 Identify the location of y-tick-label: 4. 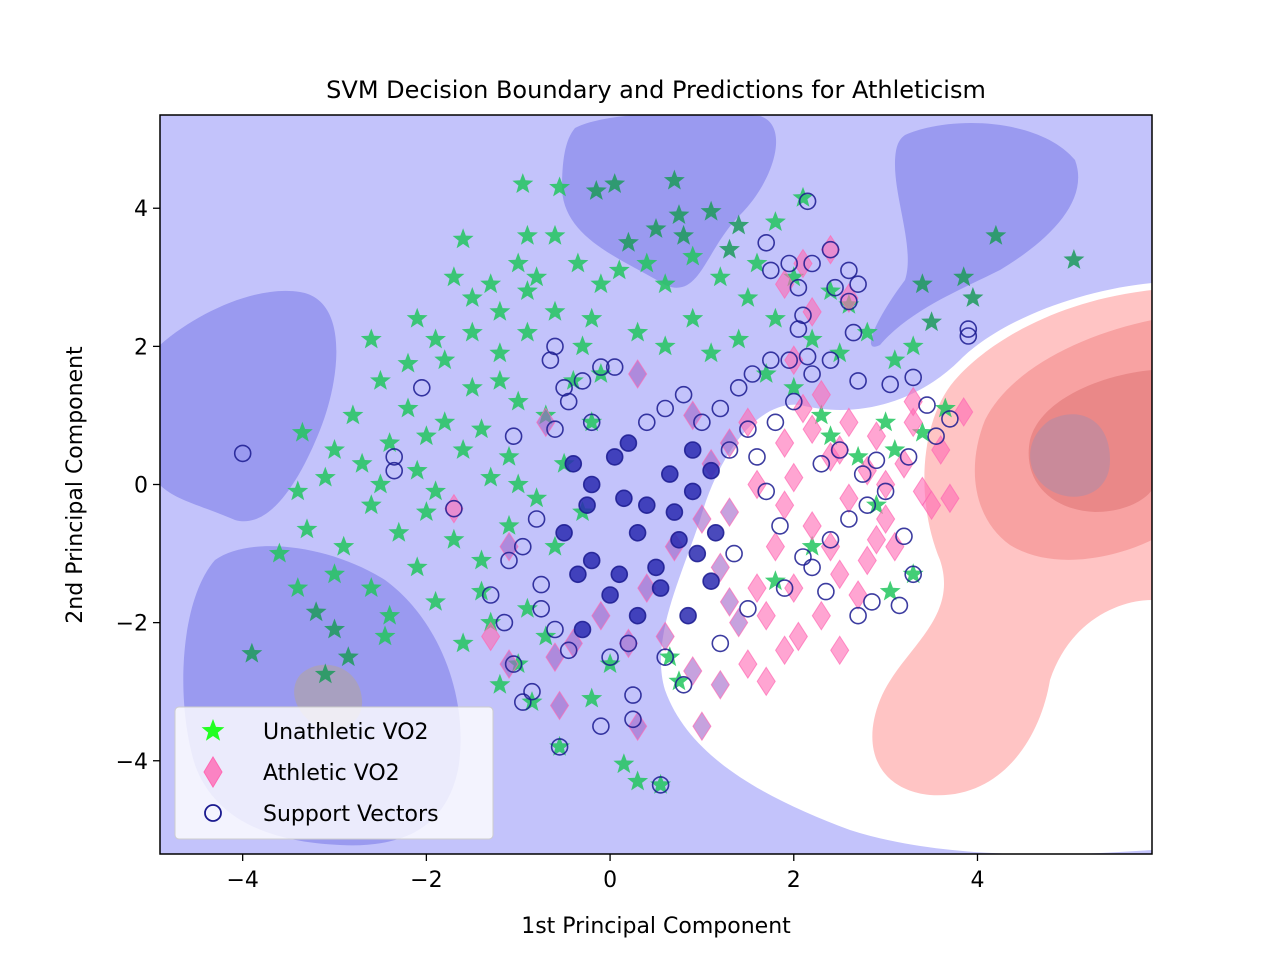
(141, 209).